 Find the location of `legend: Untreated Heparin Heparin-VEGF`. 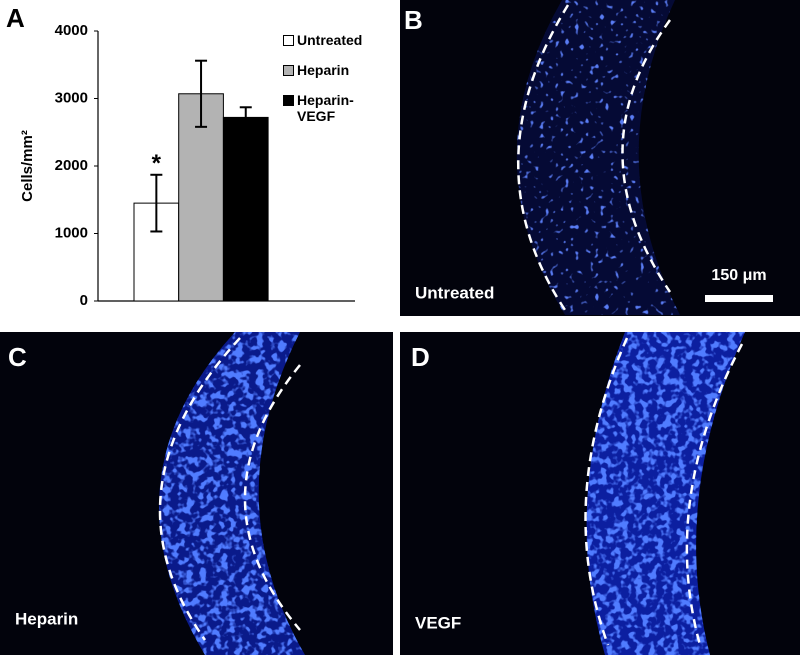

legend: Untreated Heparin Heparin-VEGF is located at coordinates (338, 85).